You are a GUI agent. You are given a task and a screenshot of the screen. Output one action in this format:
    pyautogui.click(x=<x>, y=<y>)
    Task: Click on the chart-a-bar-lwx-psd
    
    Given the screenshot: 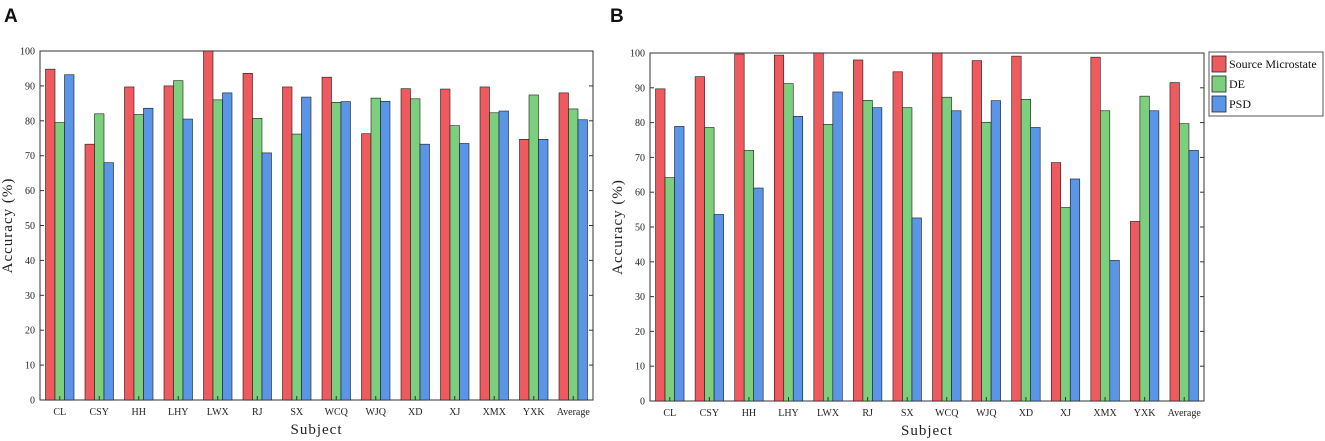 What is the action you would take?
    pyautogui.click(x=227, y=246)
    